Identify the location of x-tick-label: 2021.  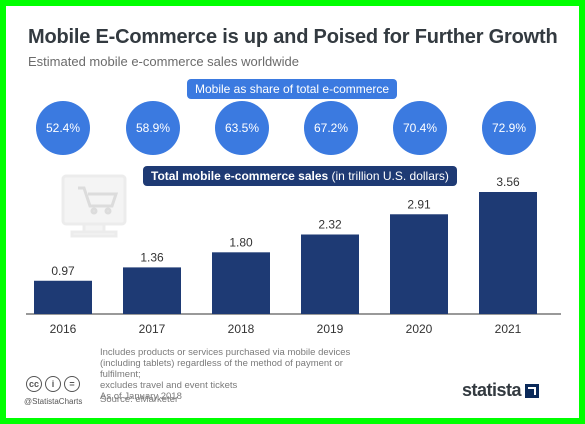
(508, 329).